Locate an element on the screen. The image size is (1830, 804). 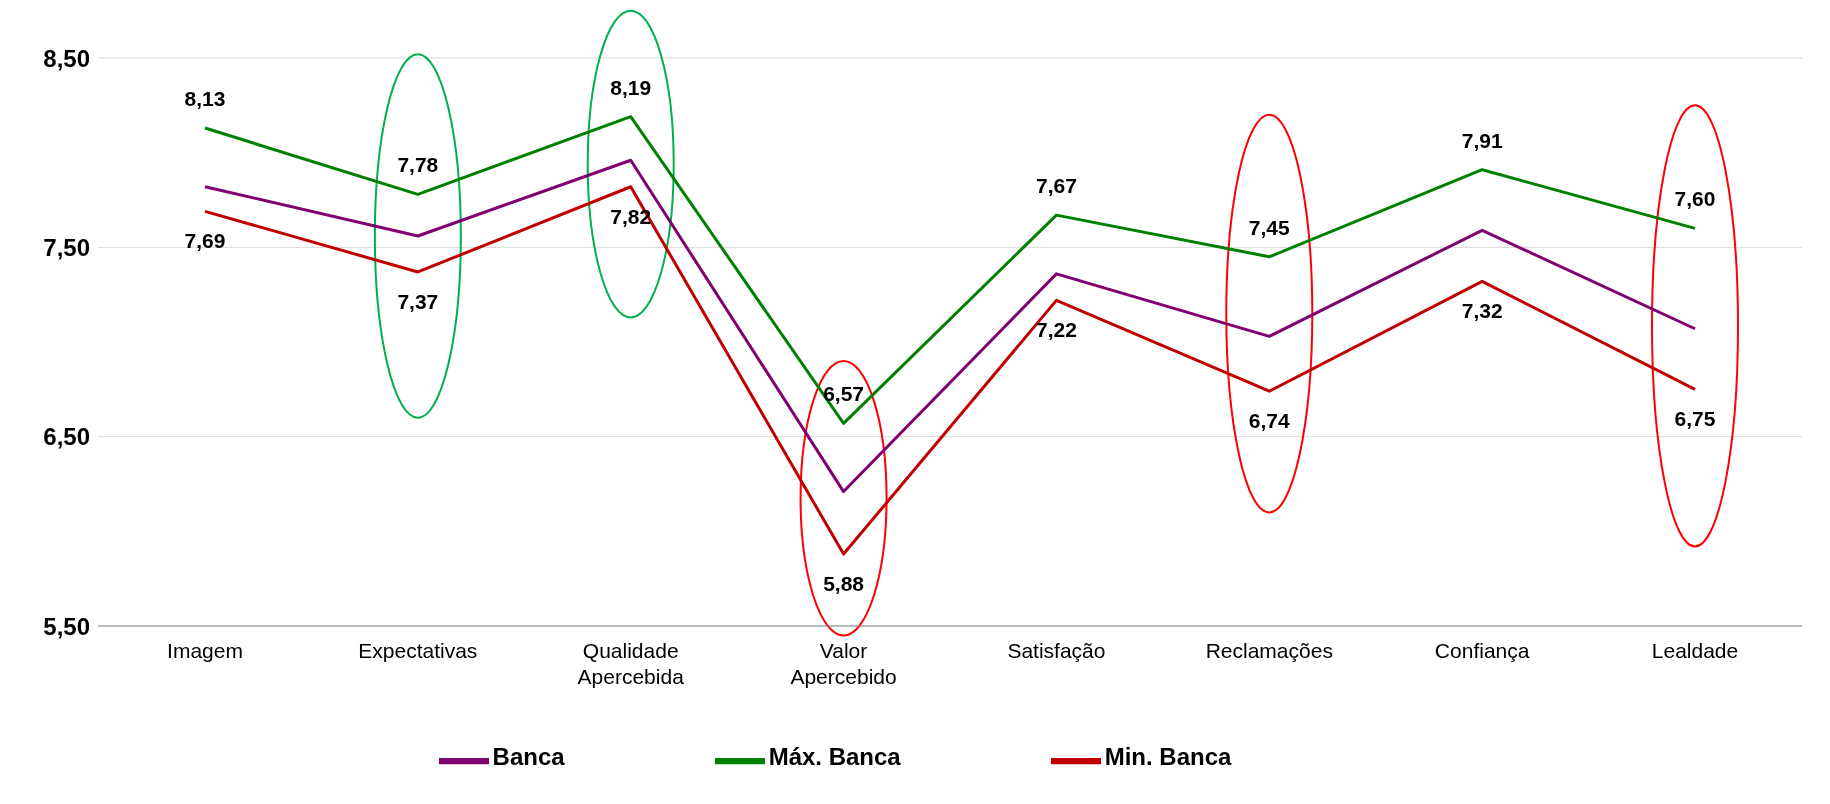
legend-label: Máx. Banca is located at coordinates (834, 757).